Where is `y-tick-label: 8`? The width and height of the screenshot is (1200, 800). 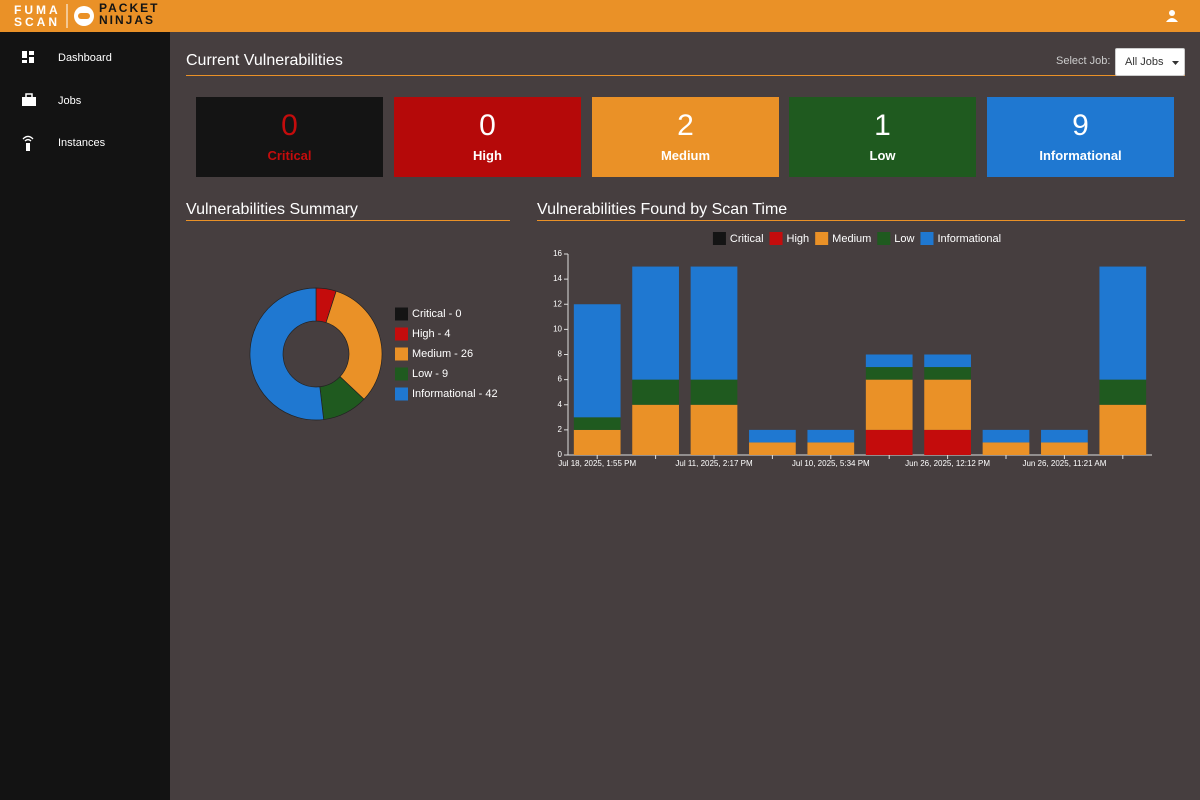
y-tick-label: 8 is located at coordinates (560, 354).